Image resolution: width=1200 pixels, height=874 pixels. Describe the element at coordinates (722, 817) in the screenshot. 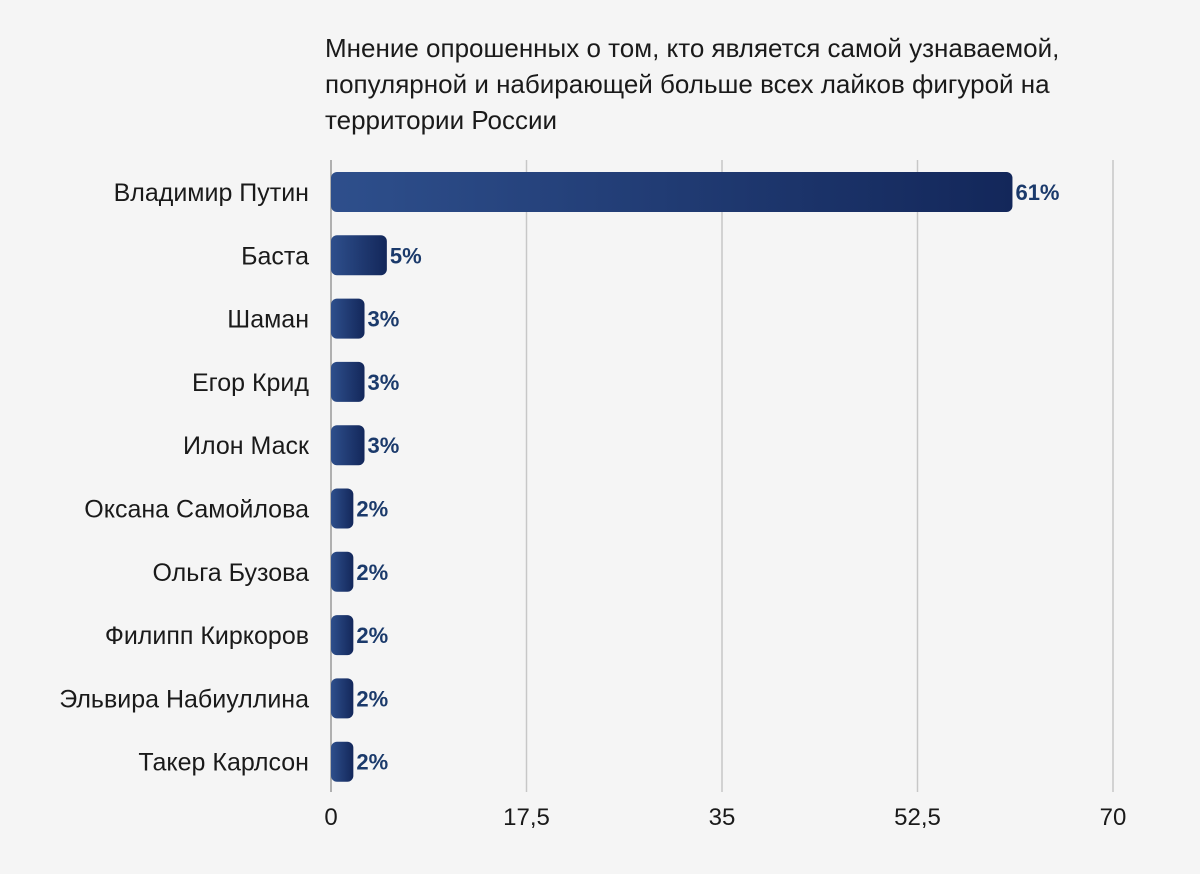

I see `x-tick-label: 35` at that location.